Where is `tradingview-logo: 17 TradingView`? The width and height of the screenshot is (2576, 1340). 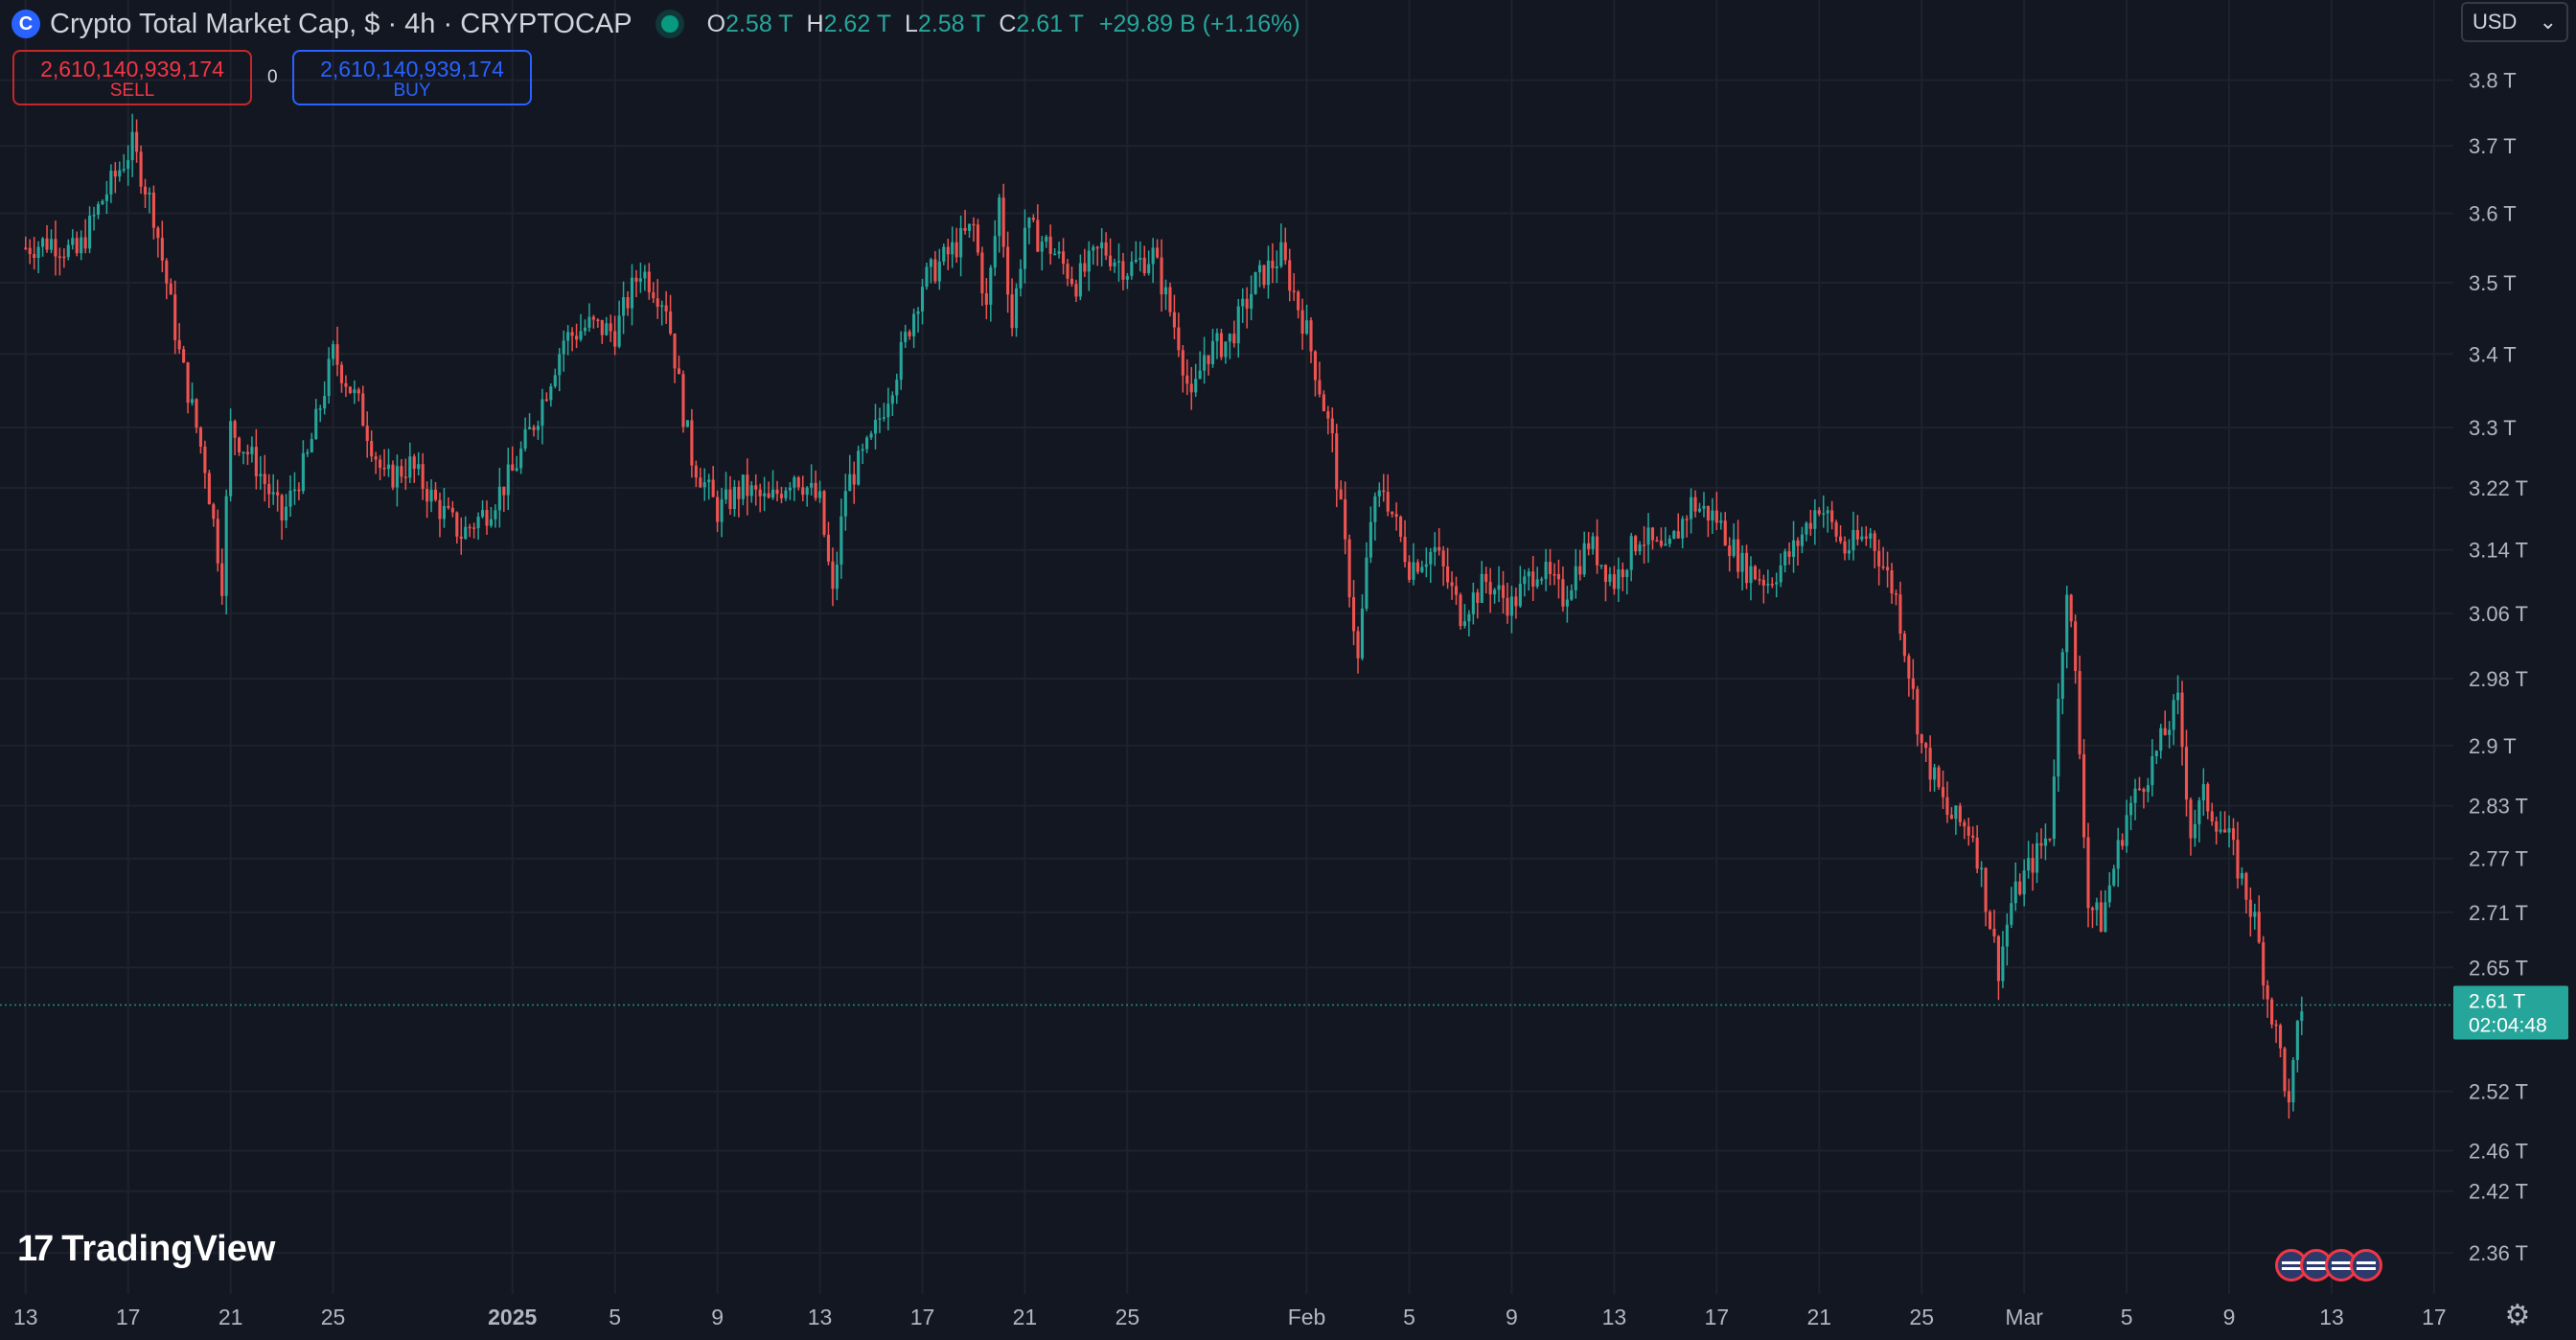
tradingview-logo: 17 TradingView is located at coordinates (146, 1249).